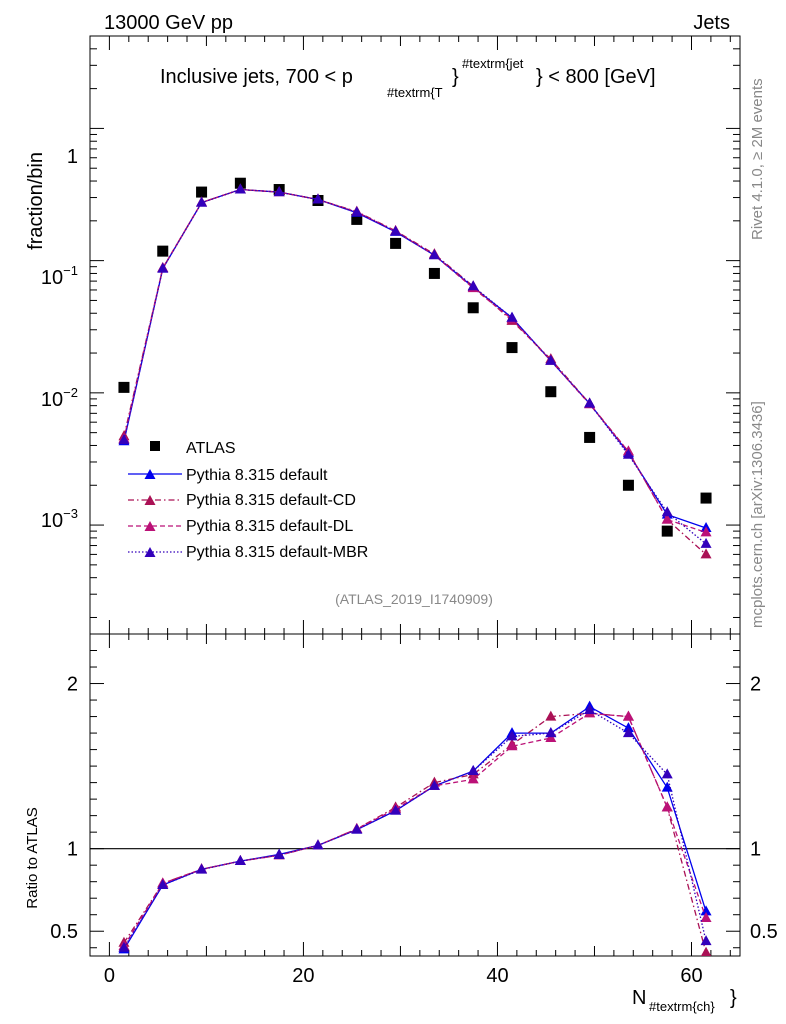 The image size is (786, 1024). I want to click on x-axis-label-main: N, so click(639, 998).